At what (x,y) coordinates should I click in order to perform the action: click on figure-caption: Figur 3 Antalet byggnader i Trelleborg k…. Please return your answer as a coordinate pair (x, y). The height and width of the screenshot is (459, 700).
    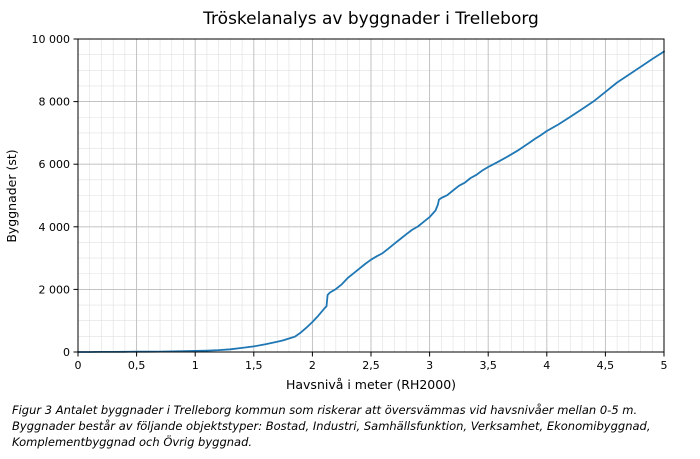
    Looking at the image, I should click on (331, 426).